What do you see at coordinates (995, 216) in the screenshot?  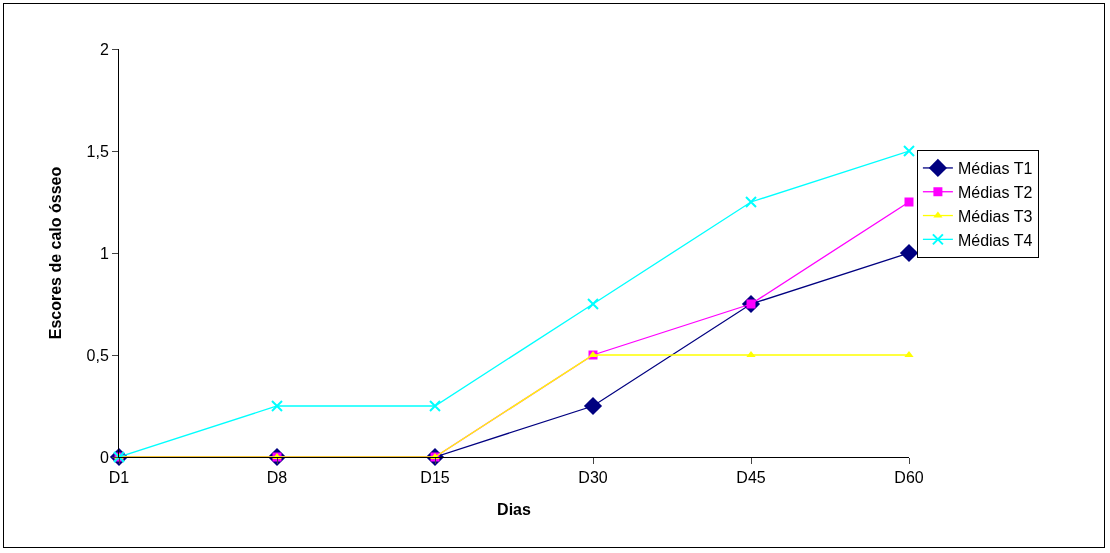 I see `legend-label: Médias T3` at bounding box center [995, 216].